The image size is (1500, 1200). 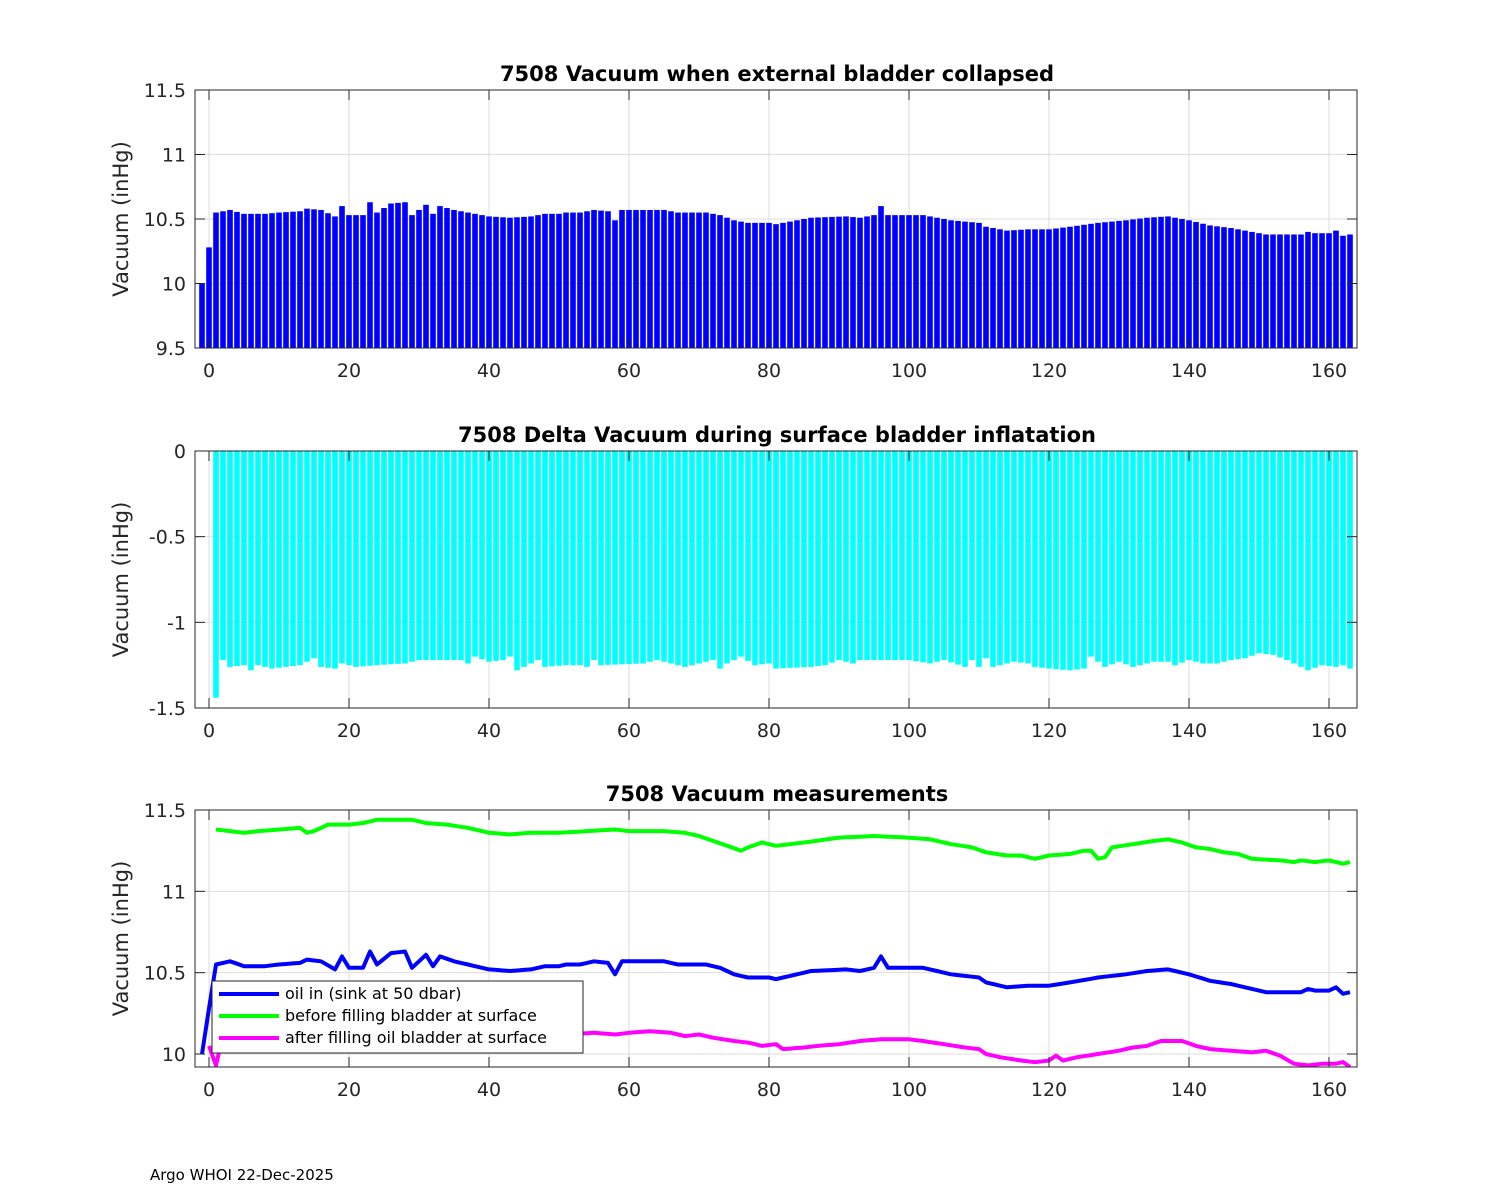 What do you see at coordinates (416, 1037) in the screenshot?
I see `chart3-legend-label: after filling oil bladder at surface` at bounding box center [416, 1037].